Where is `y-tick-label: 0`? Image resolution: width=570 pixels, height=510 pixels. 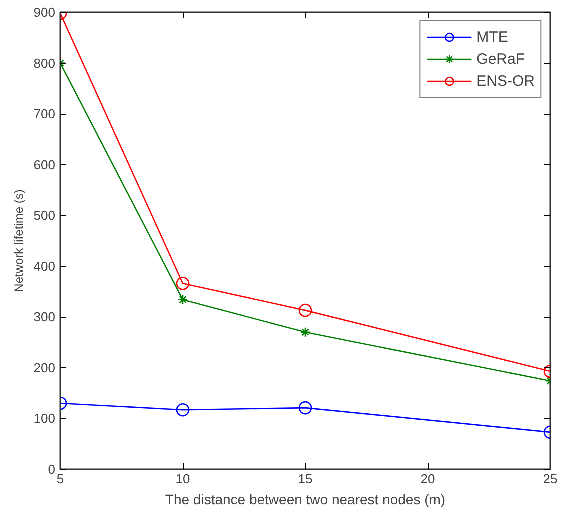
y-tick-label: 0 is located at coordinates (52, 469).